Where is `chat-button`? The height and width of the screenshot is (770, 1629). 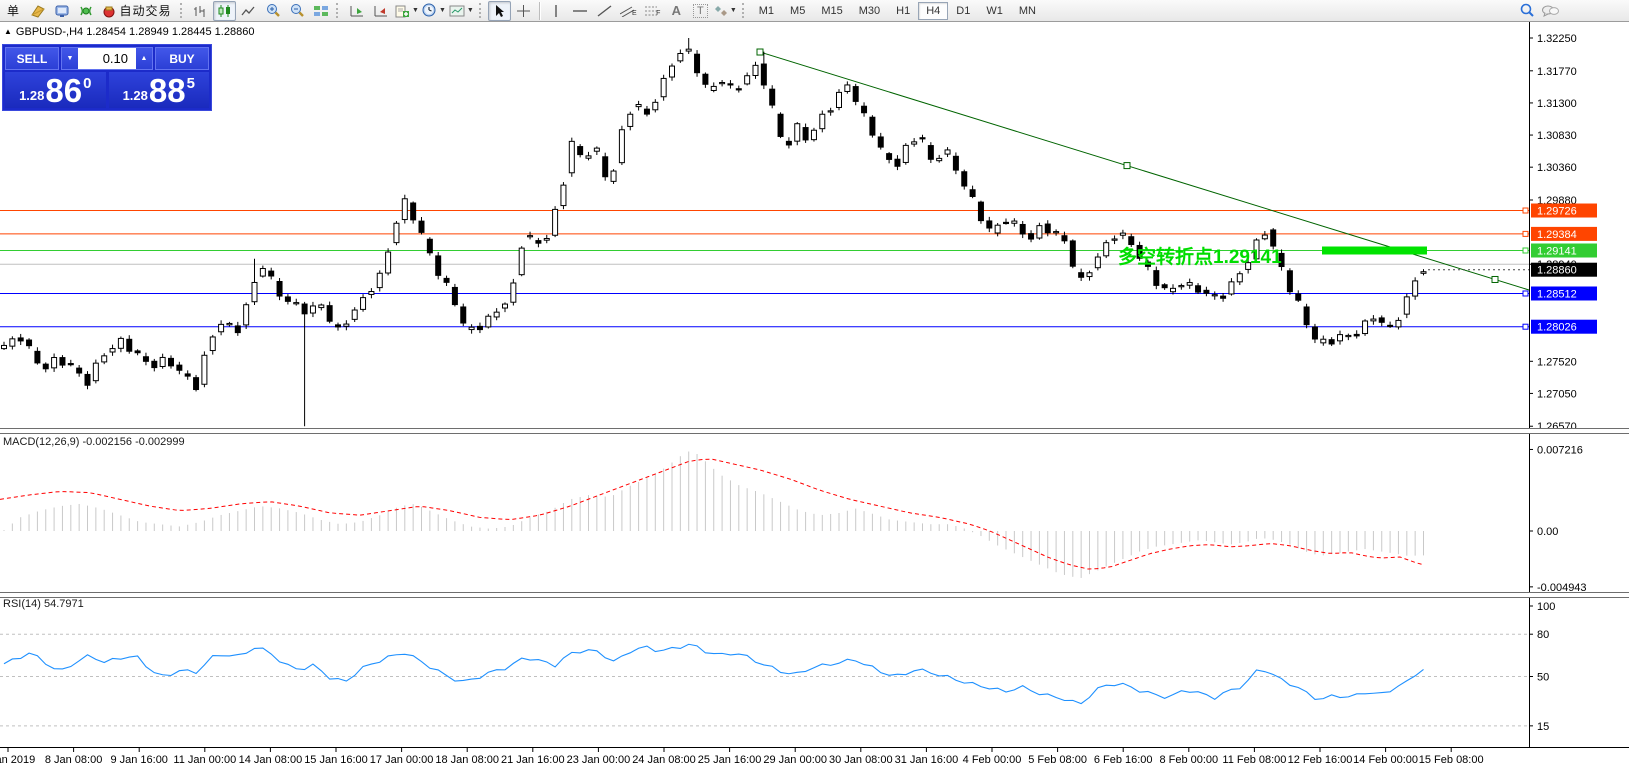 chat-button is located at coordinates (1549, 11).